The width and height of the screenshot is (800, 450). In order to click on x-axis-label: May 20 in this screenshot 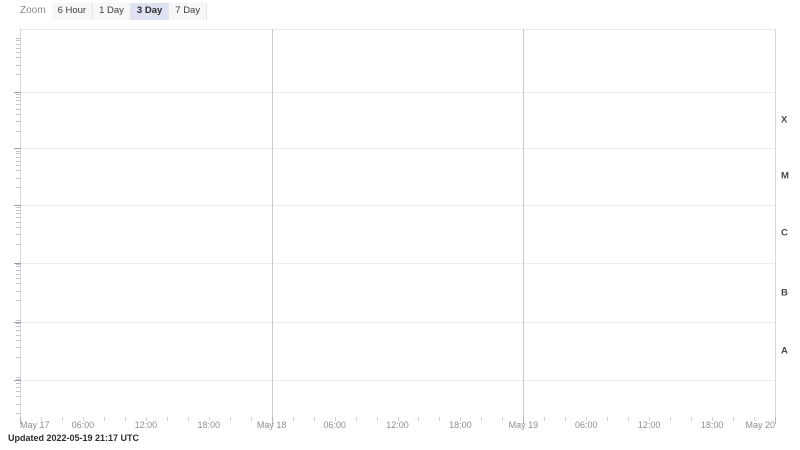, I will do `click(760, 425)`.